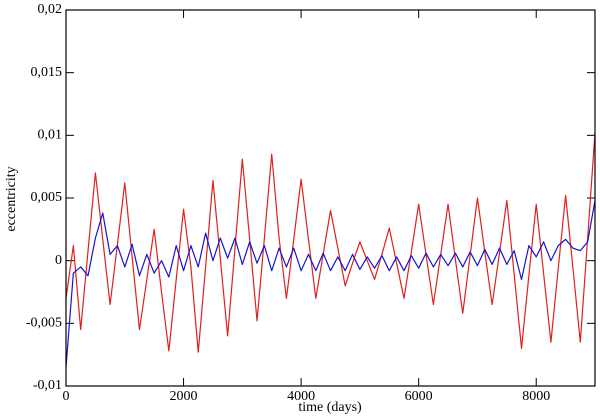  Describe the element at coordinates (47, 197) in the screenshot. I see `y-tick-label: 0,005` at that location.